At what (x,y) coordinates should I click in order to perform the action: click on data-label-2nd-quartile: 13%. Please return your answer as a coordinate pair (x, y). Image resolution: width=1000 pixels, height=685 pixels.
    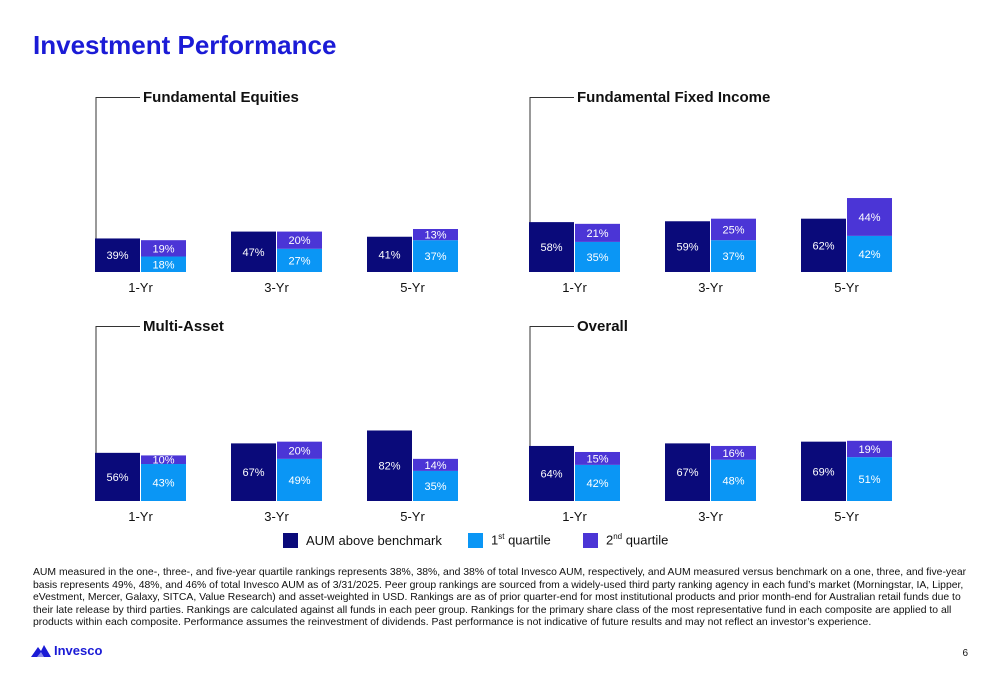
    Looking at the image, I should click on (435, 236).